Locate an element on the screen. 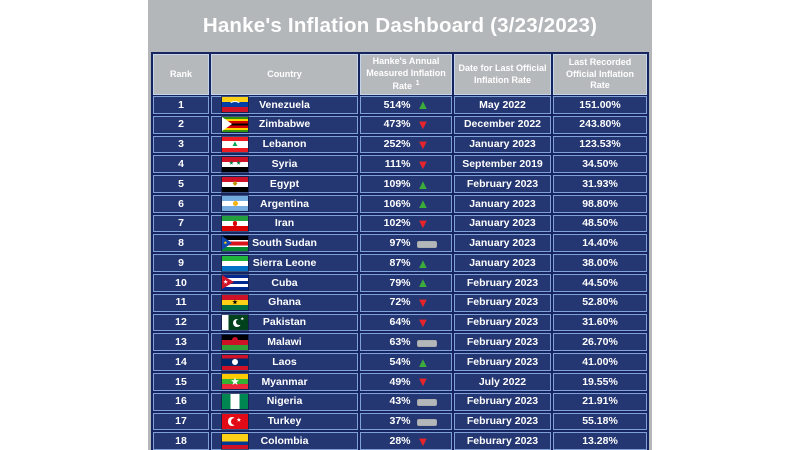  country-name: Pakistan is located at coordinates (284, 322).